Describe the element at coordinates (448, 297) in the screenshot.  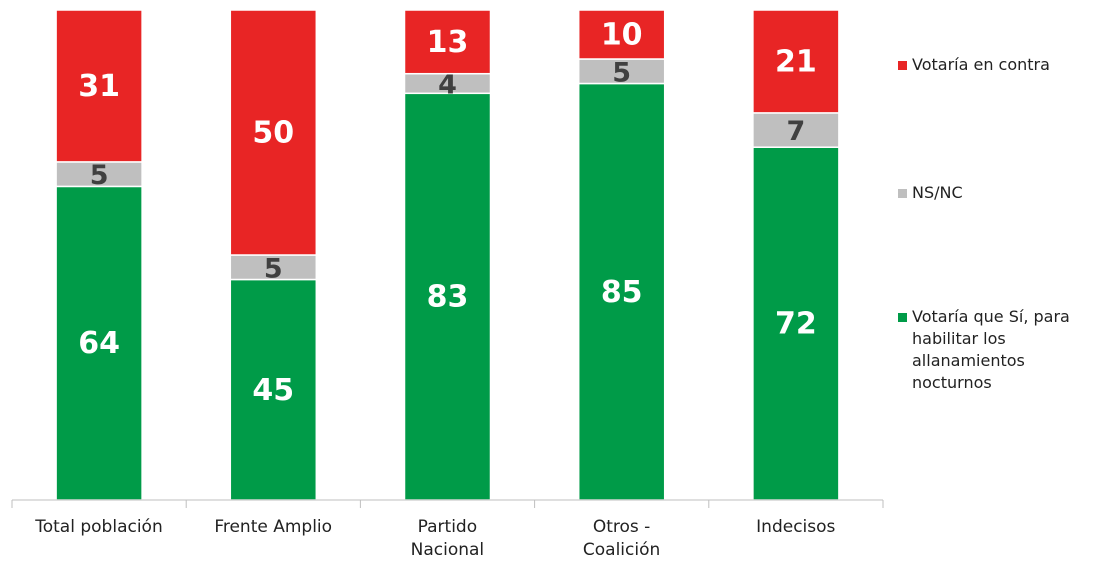
I see `data-label: 83` at that location.